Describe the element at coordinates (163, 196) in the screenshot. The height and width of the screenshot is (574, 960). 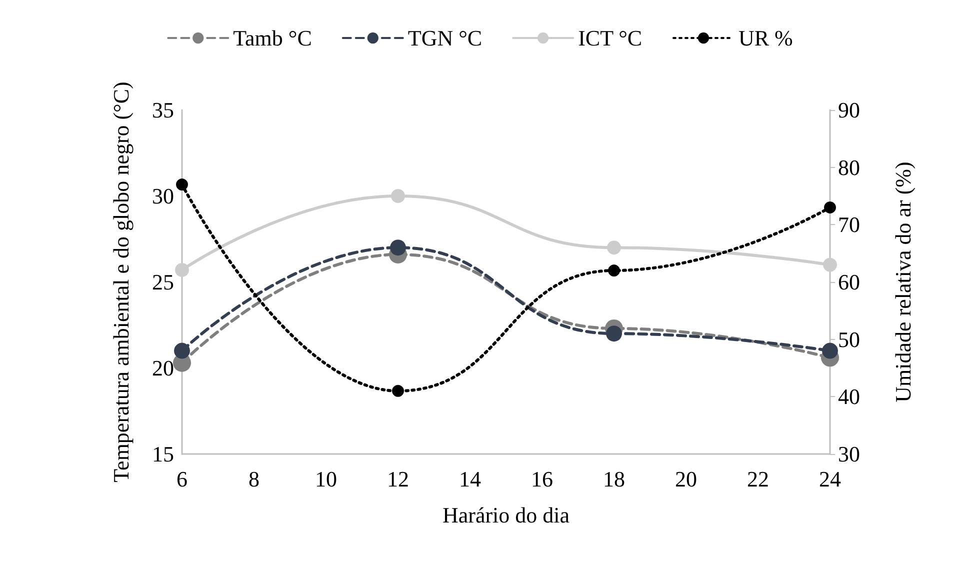
I see `y-tick-label: 30` at that location.